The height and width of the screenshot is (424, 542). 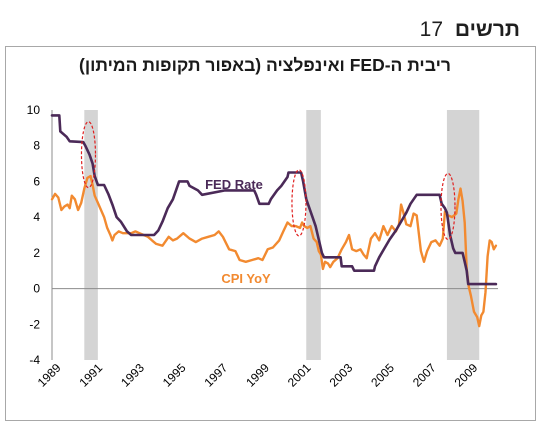 I want to click on x-tick-label: 1991, so click(x=90, y=375).